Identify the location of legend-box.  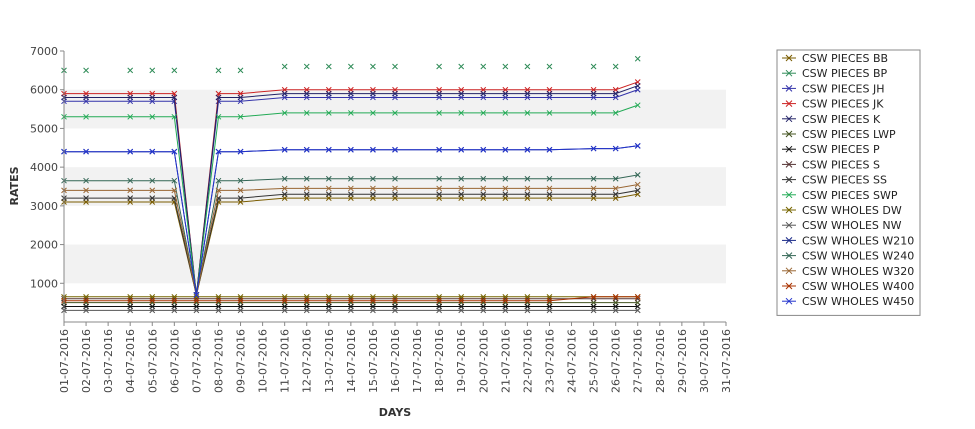
(848, 182).